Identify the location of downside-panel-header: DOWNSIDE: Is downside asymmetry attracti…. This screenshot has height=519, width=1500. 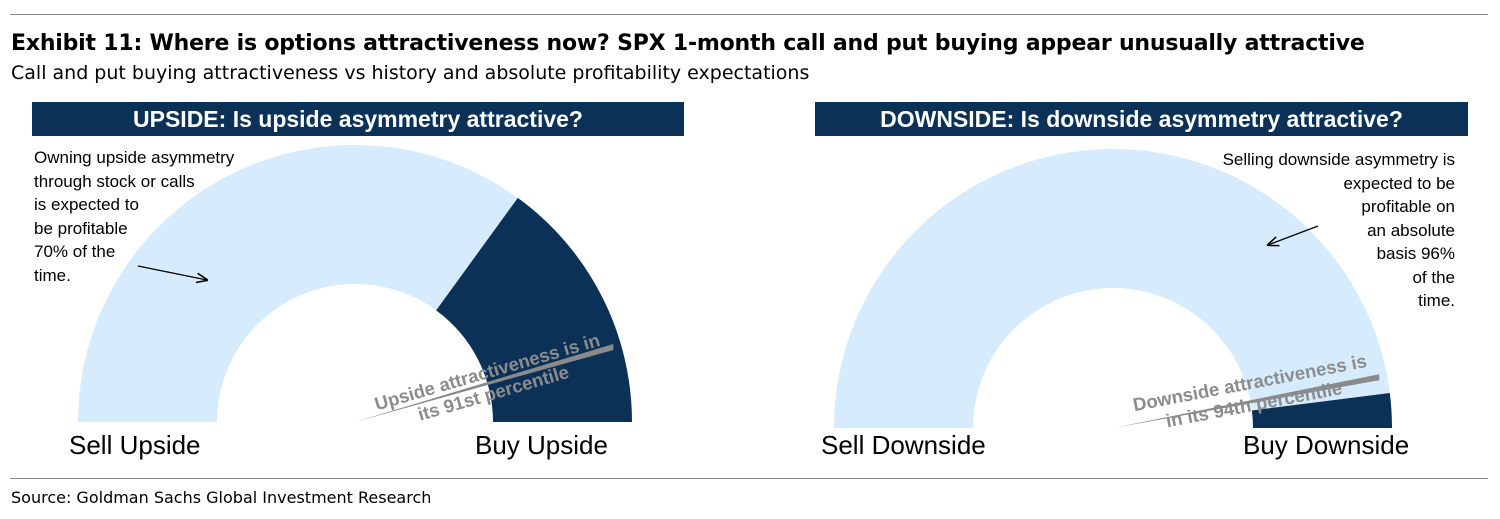
(1141, 119).